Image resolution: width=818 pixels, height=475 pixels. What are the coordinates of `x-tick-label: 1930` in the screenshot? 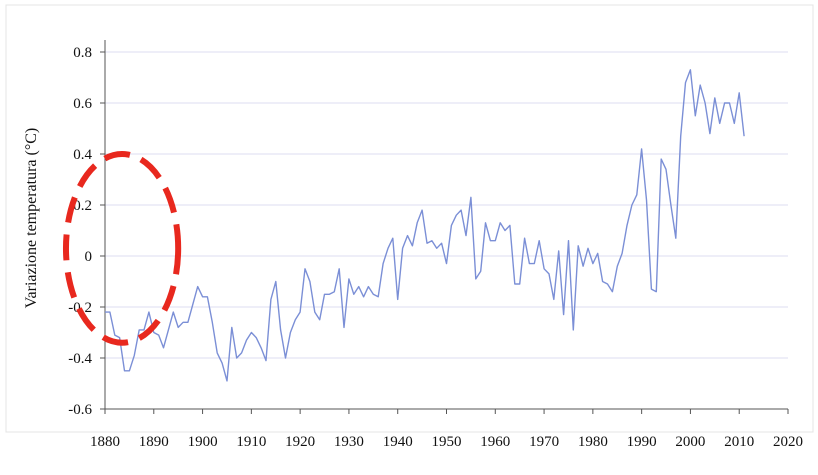 It's located at (349, 442).